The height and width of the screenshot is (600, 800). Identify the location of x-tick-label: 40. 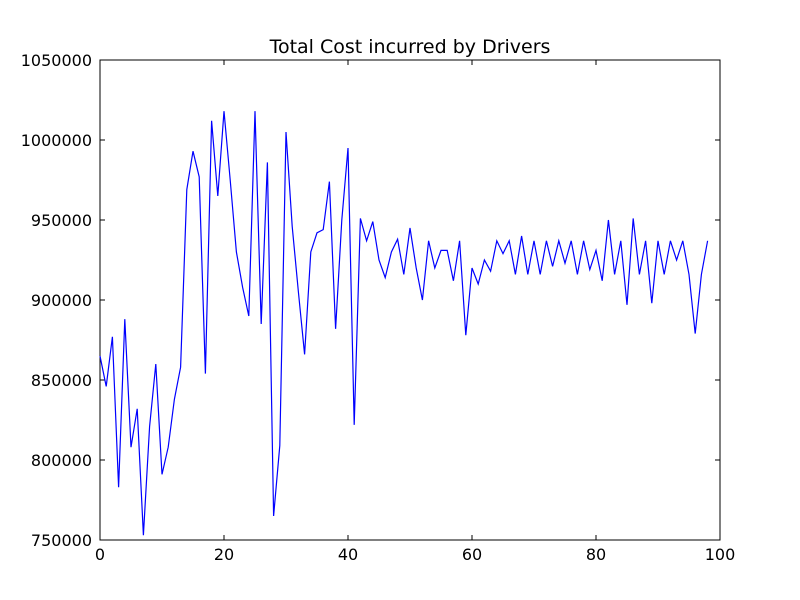
(348, 554).